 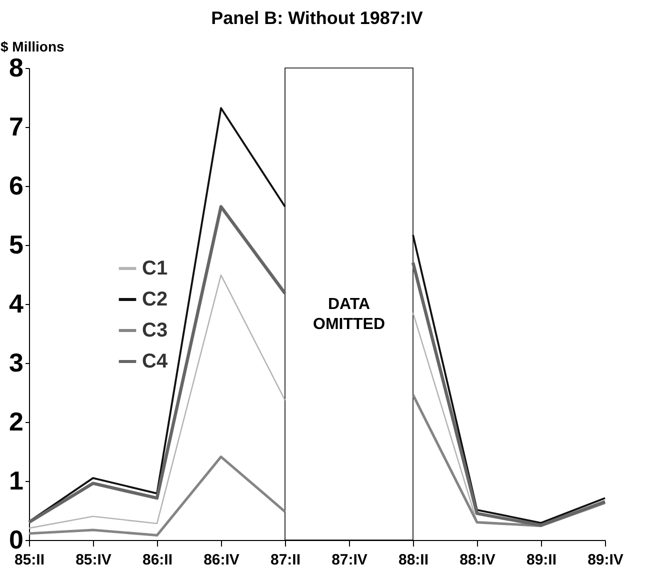 I want to click on legend-label: C3, so click(x=155, y=331).